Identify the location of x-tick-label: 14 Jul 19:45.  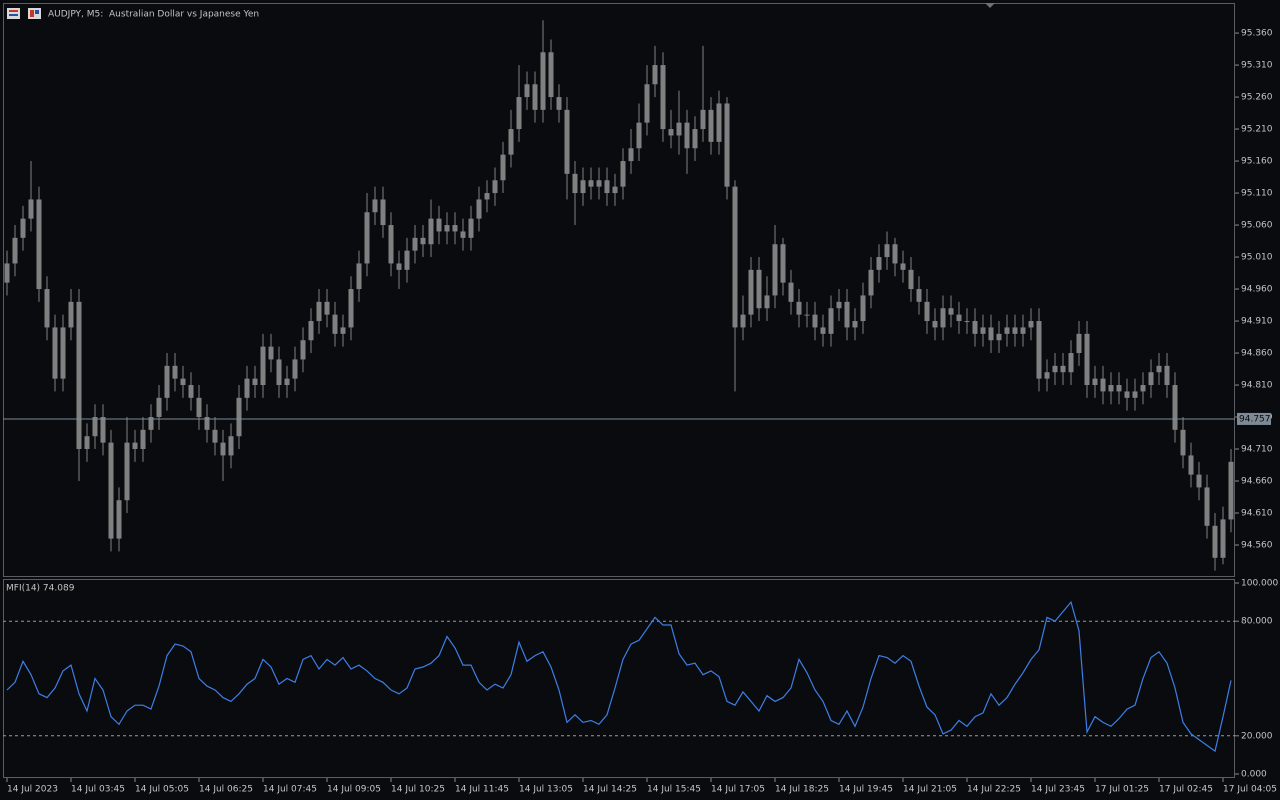
(866, 790).